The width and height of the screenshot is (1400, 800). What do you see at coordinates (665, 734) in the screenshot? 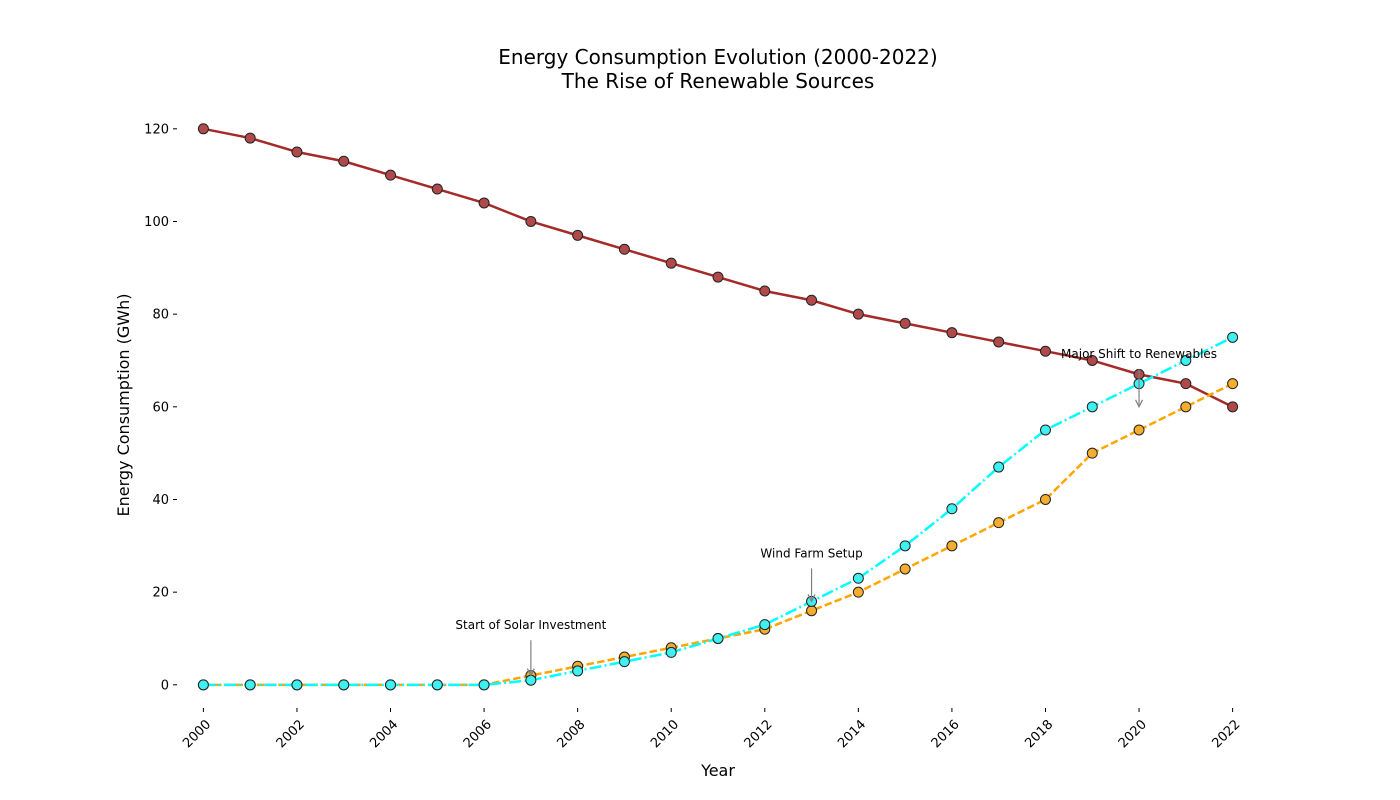
I see `x-tick-label: 2010` at bounding box center [665, 734].